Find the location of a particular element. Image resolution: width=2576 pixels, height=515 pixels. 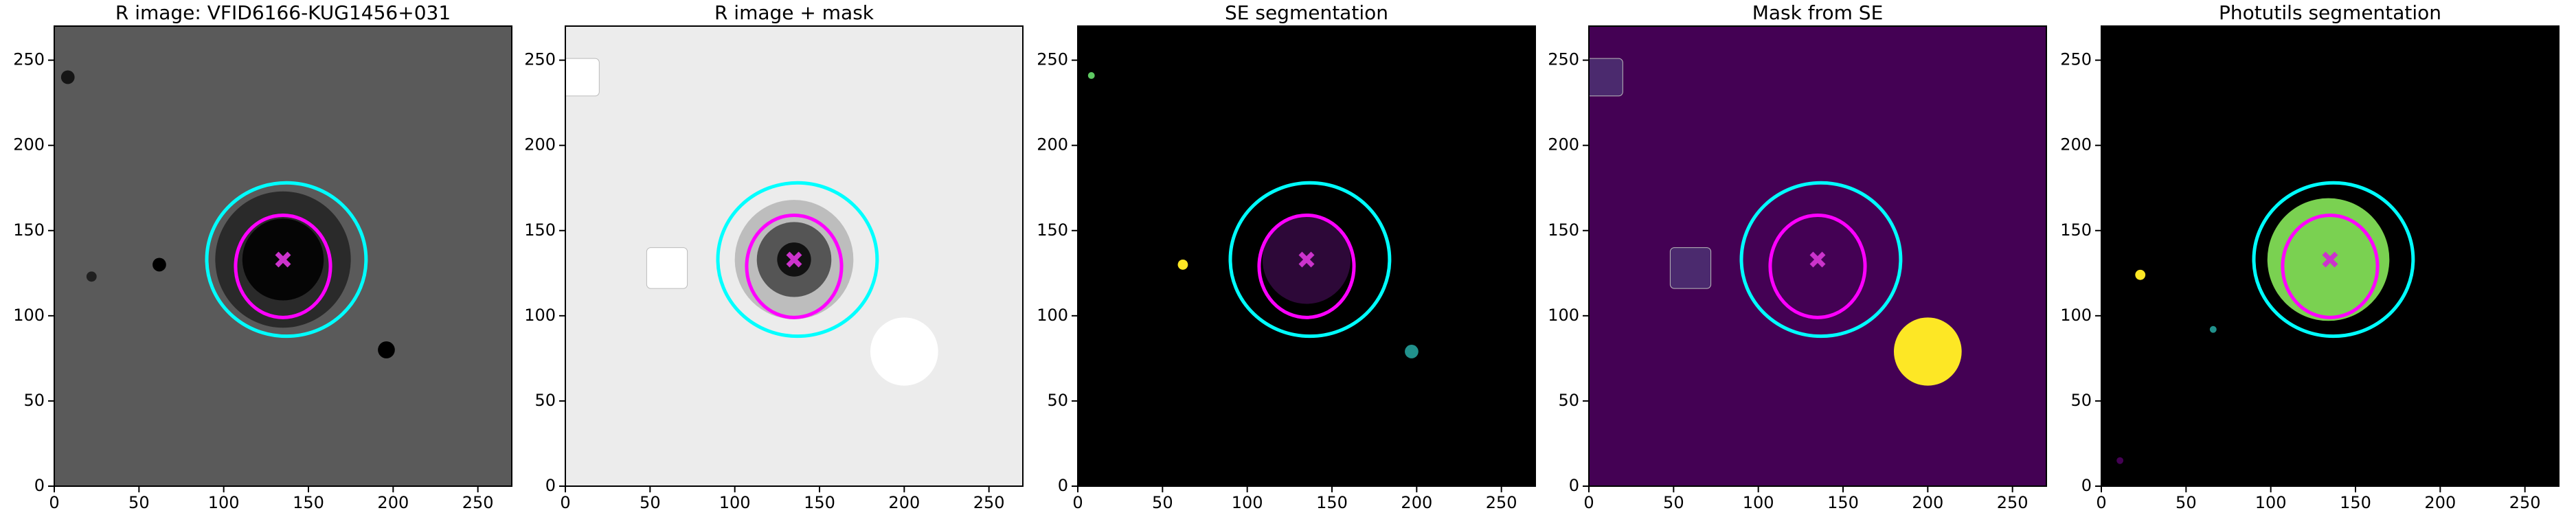

panel-title: Mask from SE is located at coordinates (1818, 12).